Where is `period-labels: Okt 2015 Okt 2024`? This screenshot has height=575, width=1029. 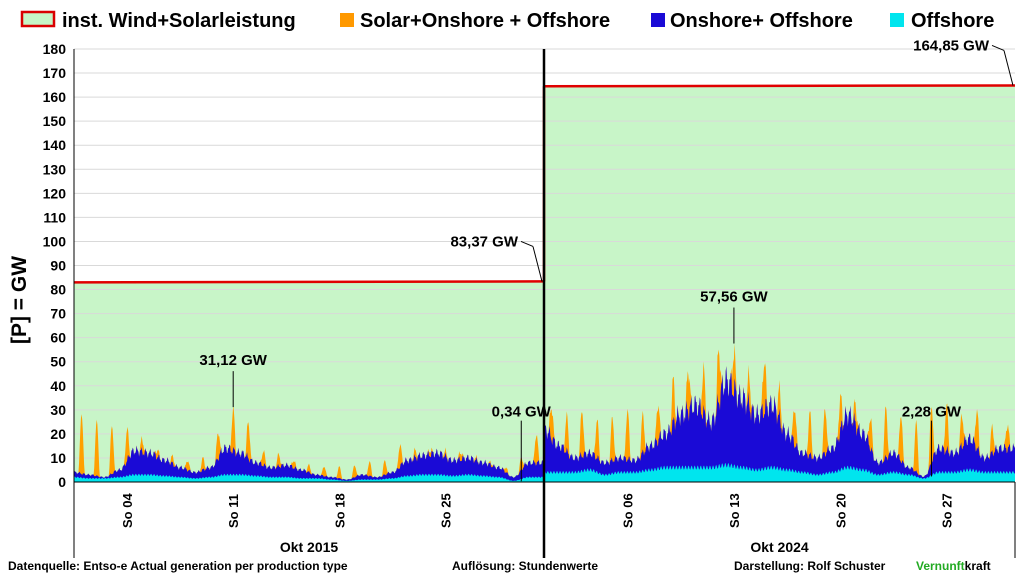 period-labels: Okt 2015 Okt 2024 is located at coordinates (544, 547).